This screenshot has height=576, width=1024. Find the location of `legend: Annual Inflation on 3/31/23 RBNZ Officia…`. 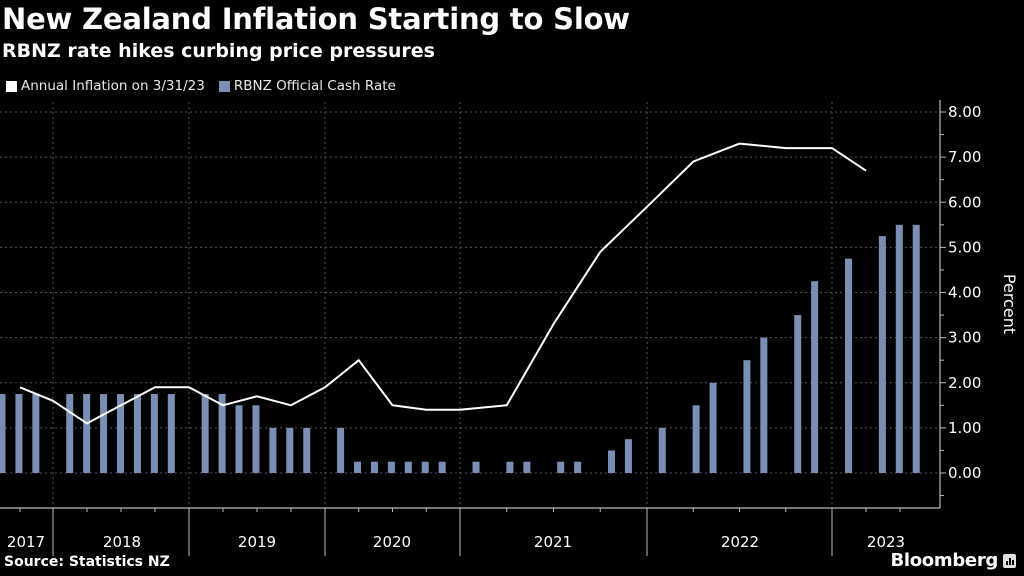

legend: Annual Inflation on 3/31/23 RBNZ Officia… is located at coordinates (208, 86).